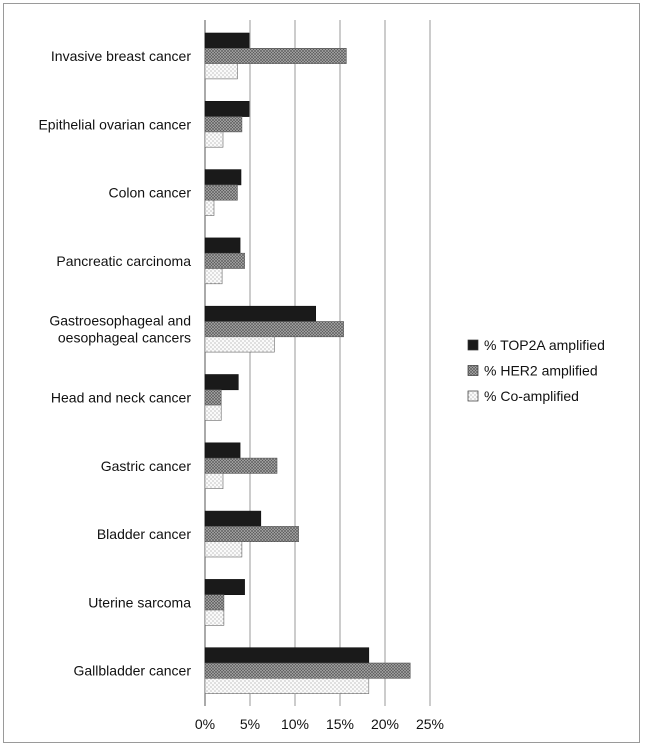  Describe the element at coordinates (250, 724) in the screenshot. I see `x-tick-label: 5%` at that location.